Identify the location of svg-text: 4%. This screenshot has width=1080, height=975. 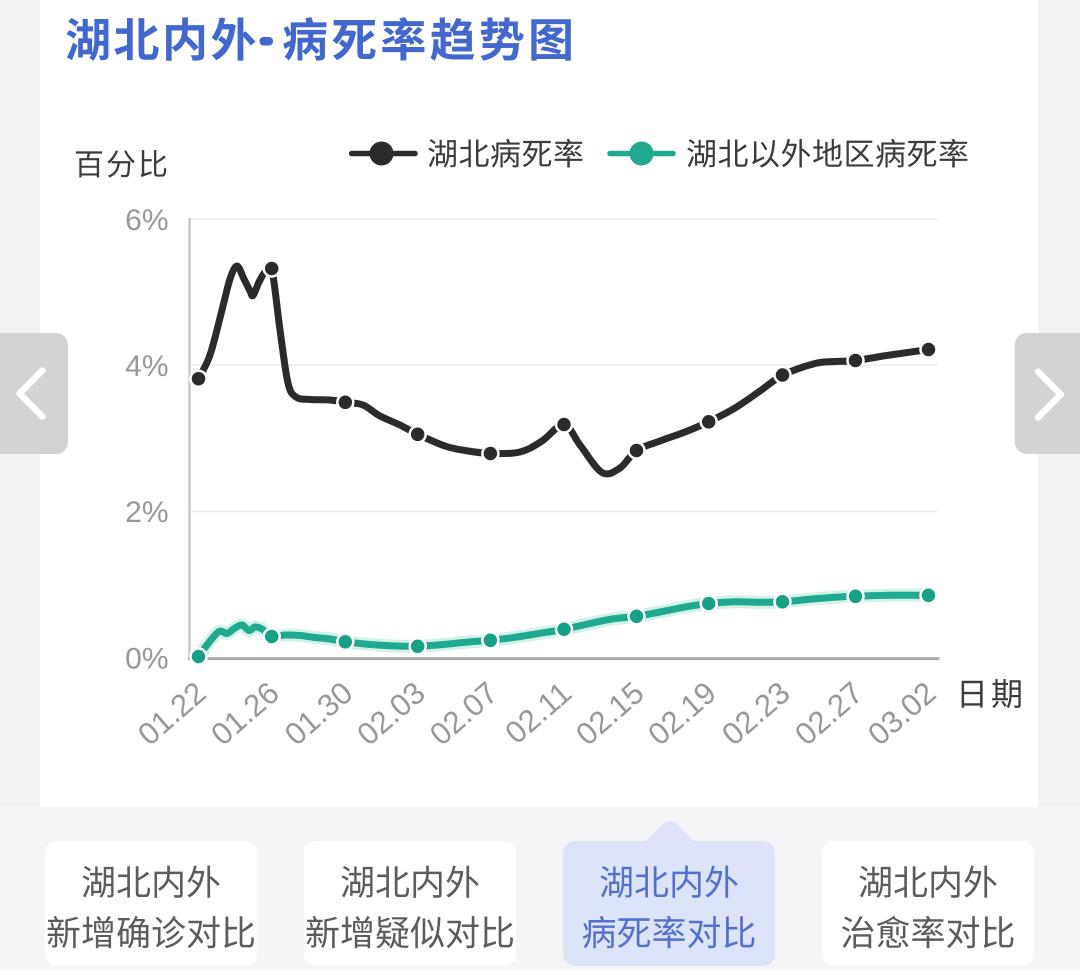
(146, 366).